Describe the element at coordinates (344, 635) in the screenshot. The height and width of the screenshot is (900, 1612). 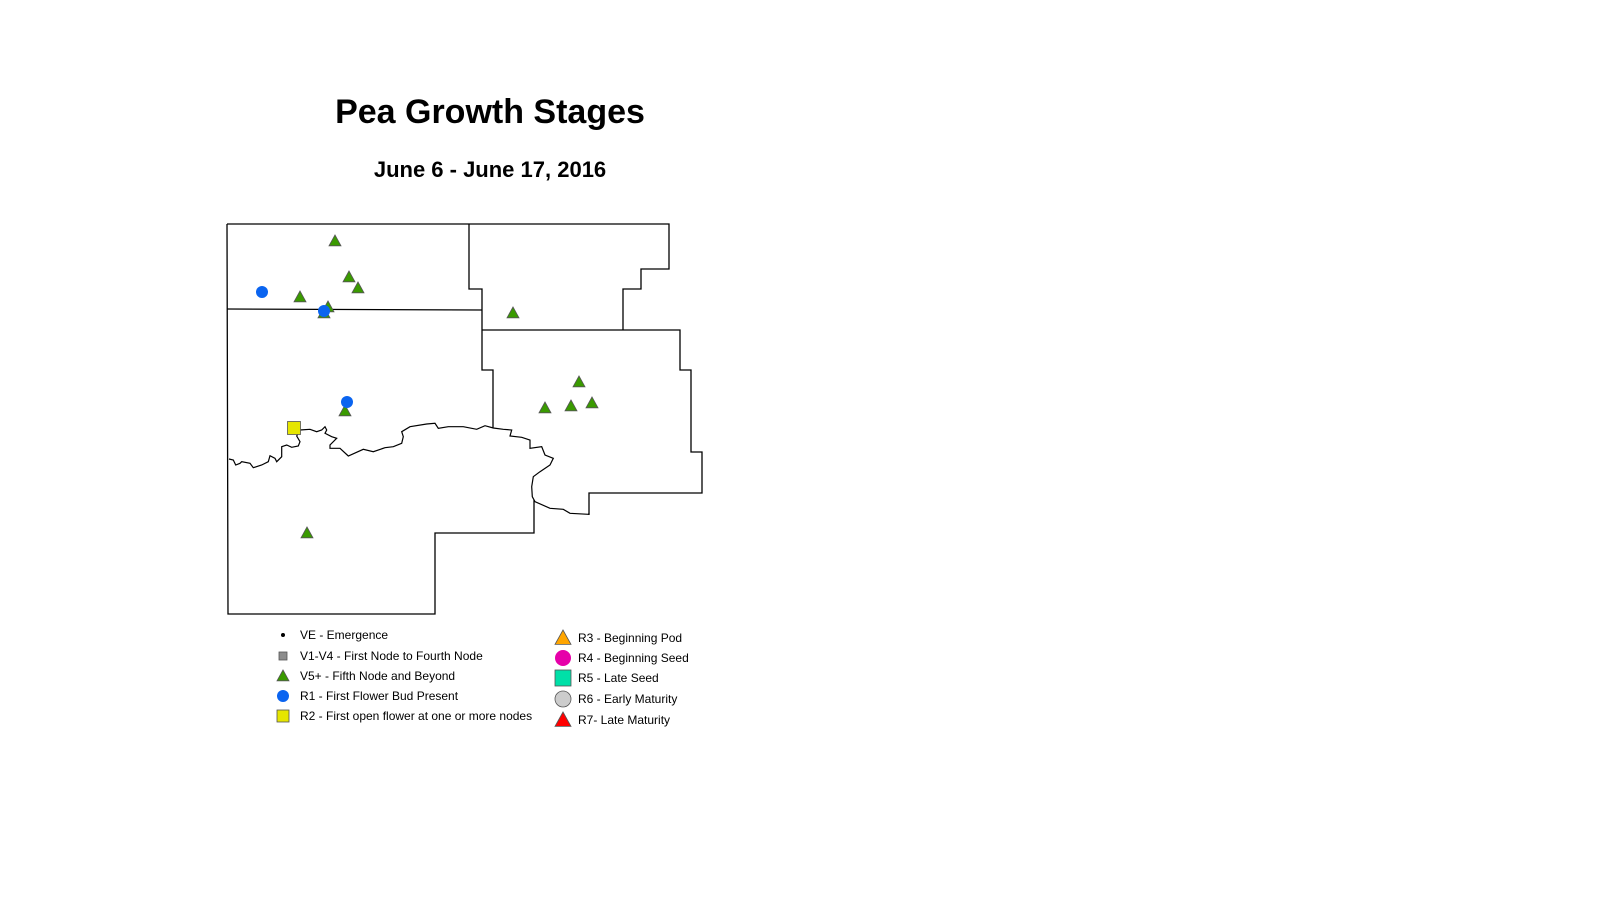
I see `legend-label-ve: VE - Emergence` at that location.